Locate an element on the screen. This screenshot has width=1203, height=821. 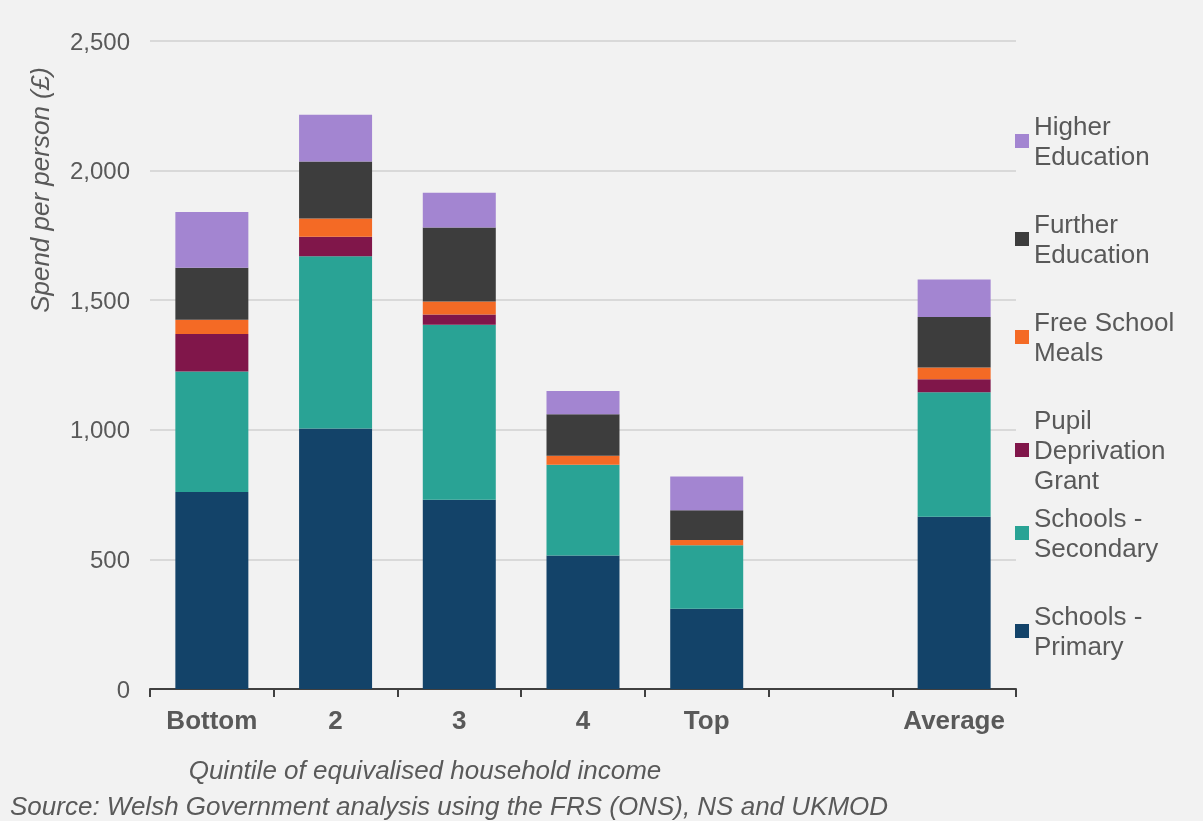
y-tick-label: 2,000 is located at coordinates (99, 171).